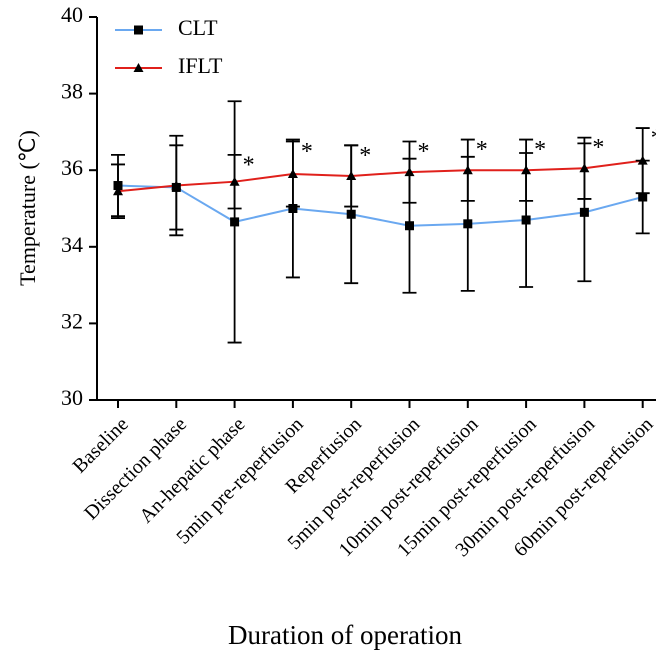 The image size is (656, 661). Describe the element at coordinates (135, 468) in the screenshot. I see `x-tick-label: Dissection phase` at that location.